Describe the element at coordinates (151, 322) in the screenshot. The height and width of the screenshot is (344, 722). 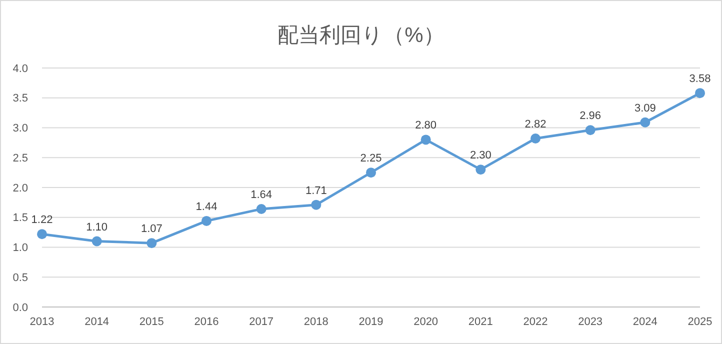
I see `x-tick-label: 2015` at that location.